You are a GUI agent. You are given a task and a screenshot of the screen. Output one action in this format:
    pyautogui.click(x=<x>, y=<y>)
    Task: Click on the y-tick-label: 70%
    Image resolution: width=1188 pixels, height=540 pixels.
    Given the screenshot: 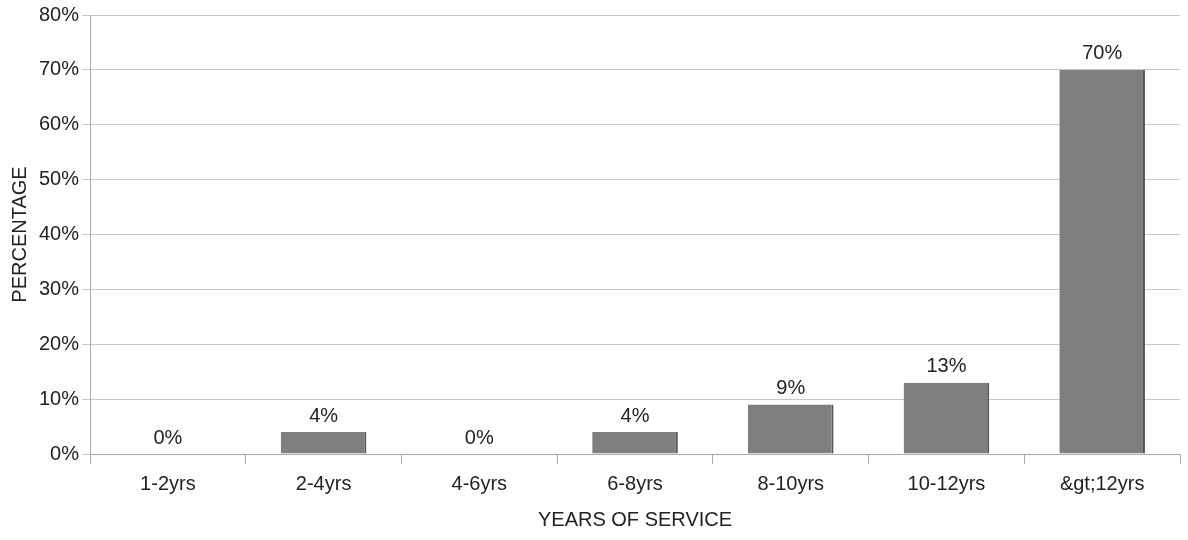 What is the action you would take?
    pyautogui.click(x=59, y=68)
    